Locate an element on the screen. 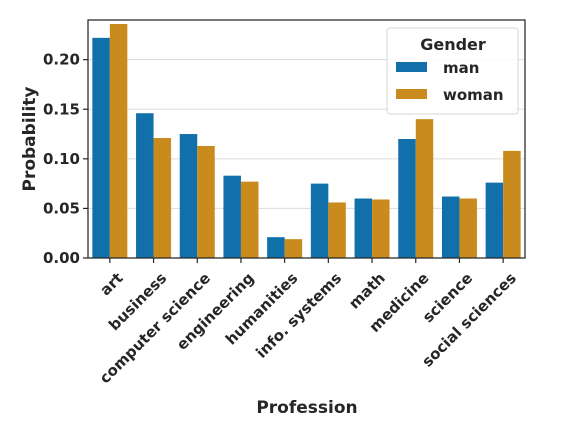  y-axis-ticks: 0.00 0.05 0.10 0.15 0.20 is located at coordinates (65, 159).